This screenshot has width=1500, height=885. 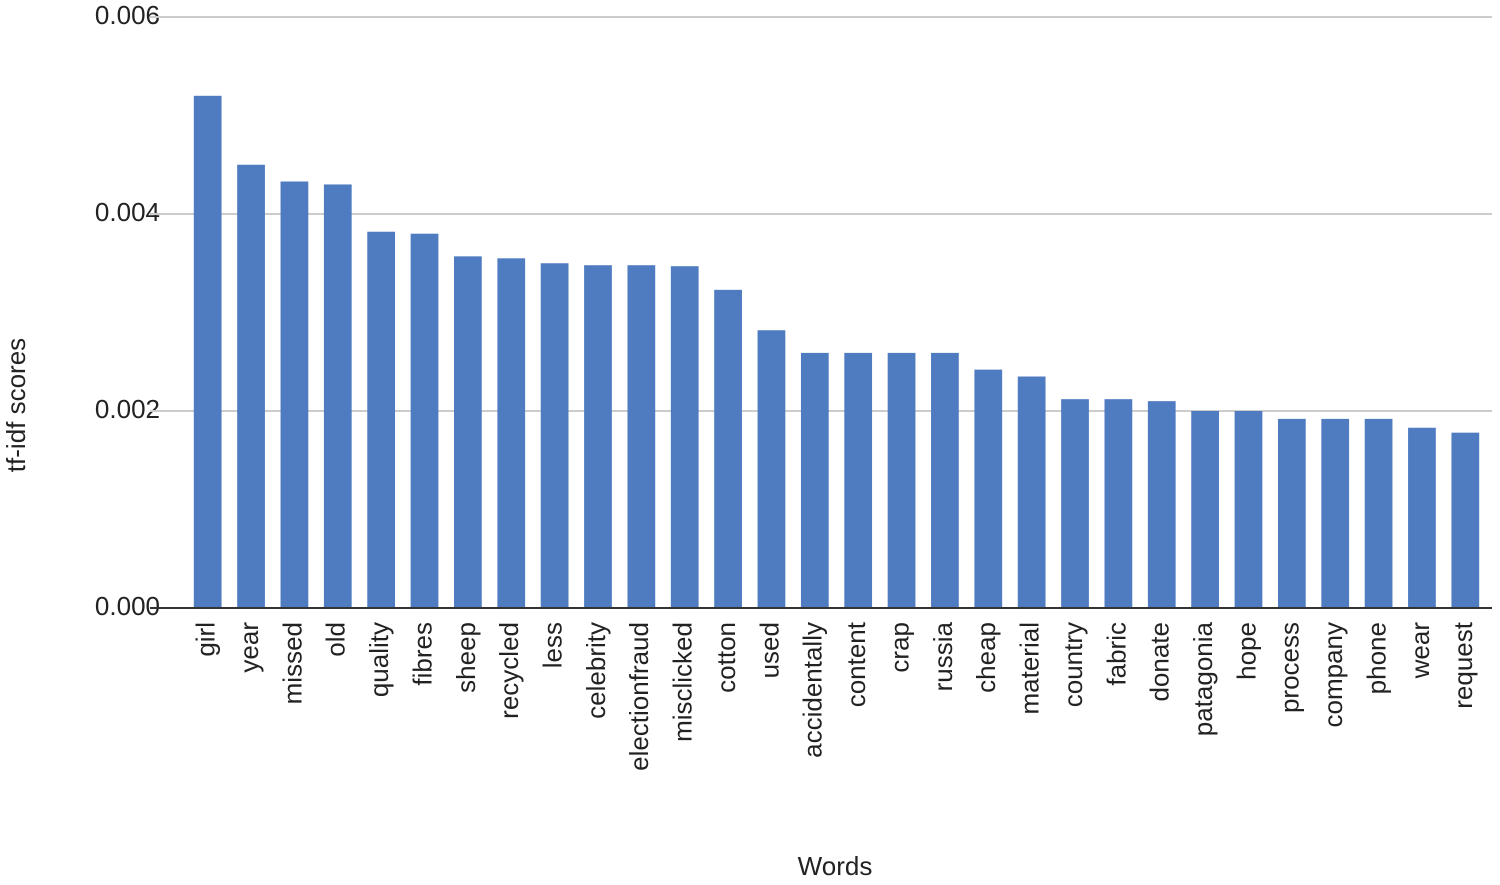 I want to click on x-tick-label: donate, so click(x=1160, y=662).